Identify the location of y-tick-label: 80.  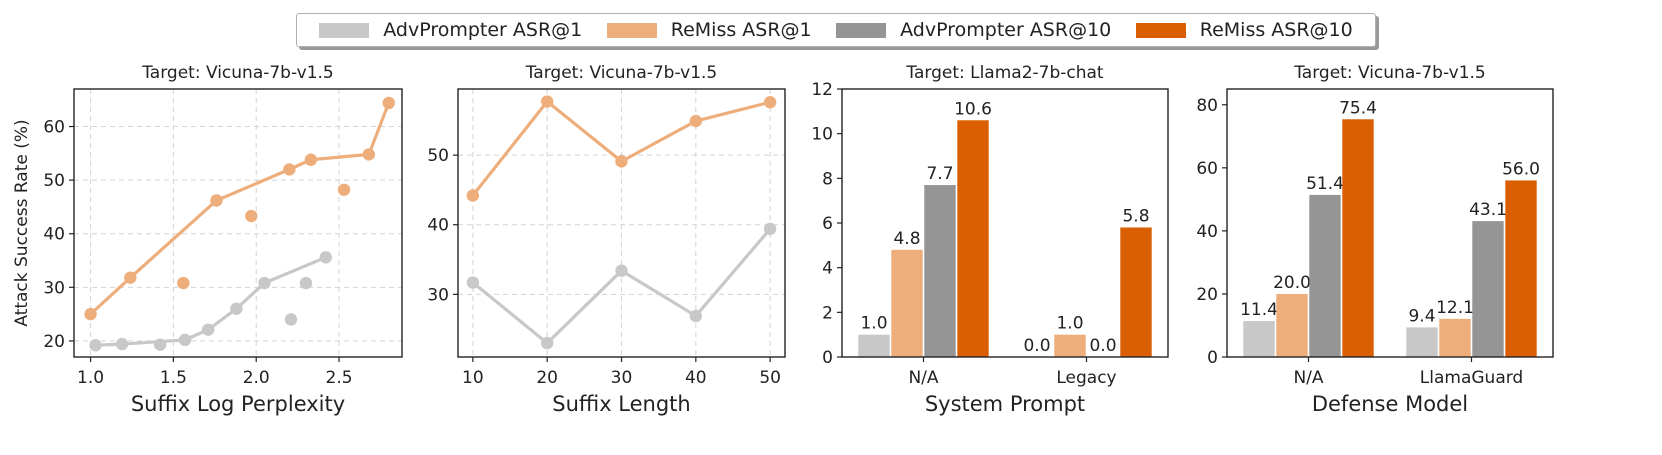
(1207, 106).